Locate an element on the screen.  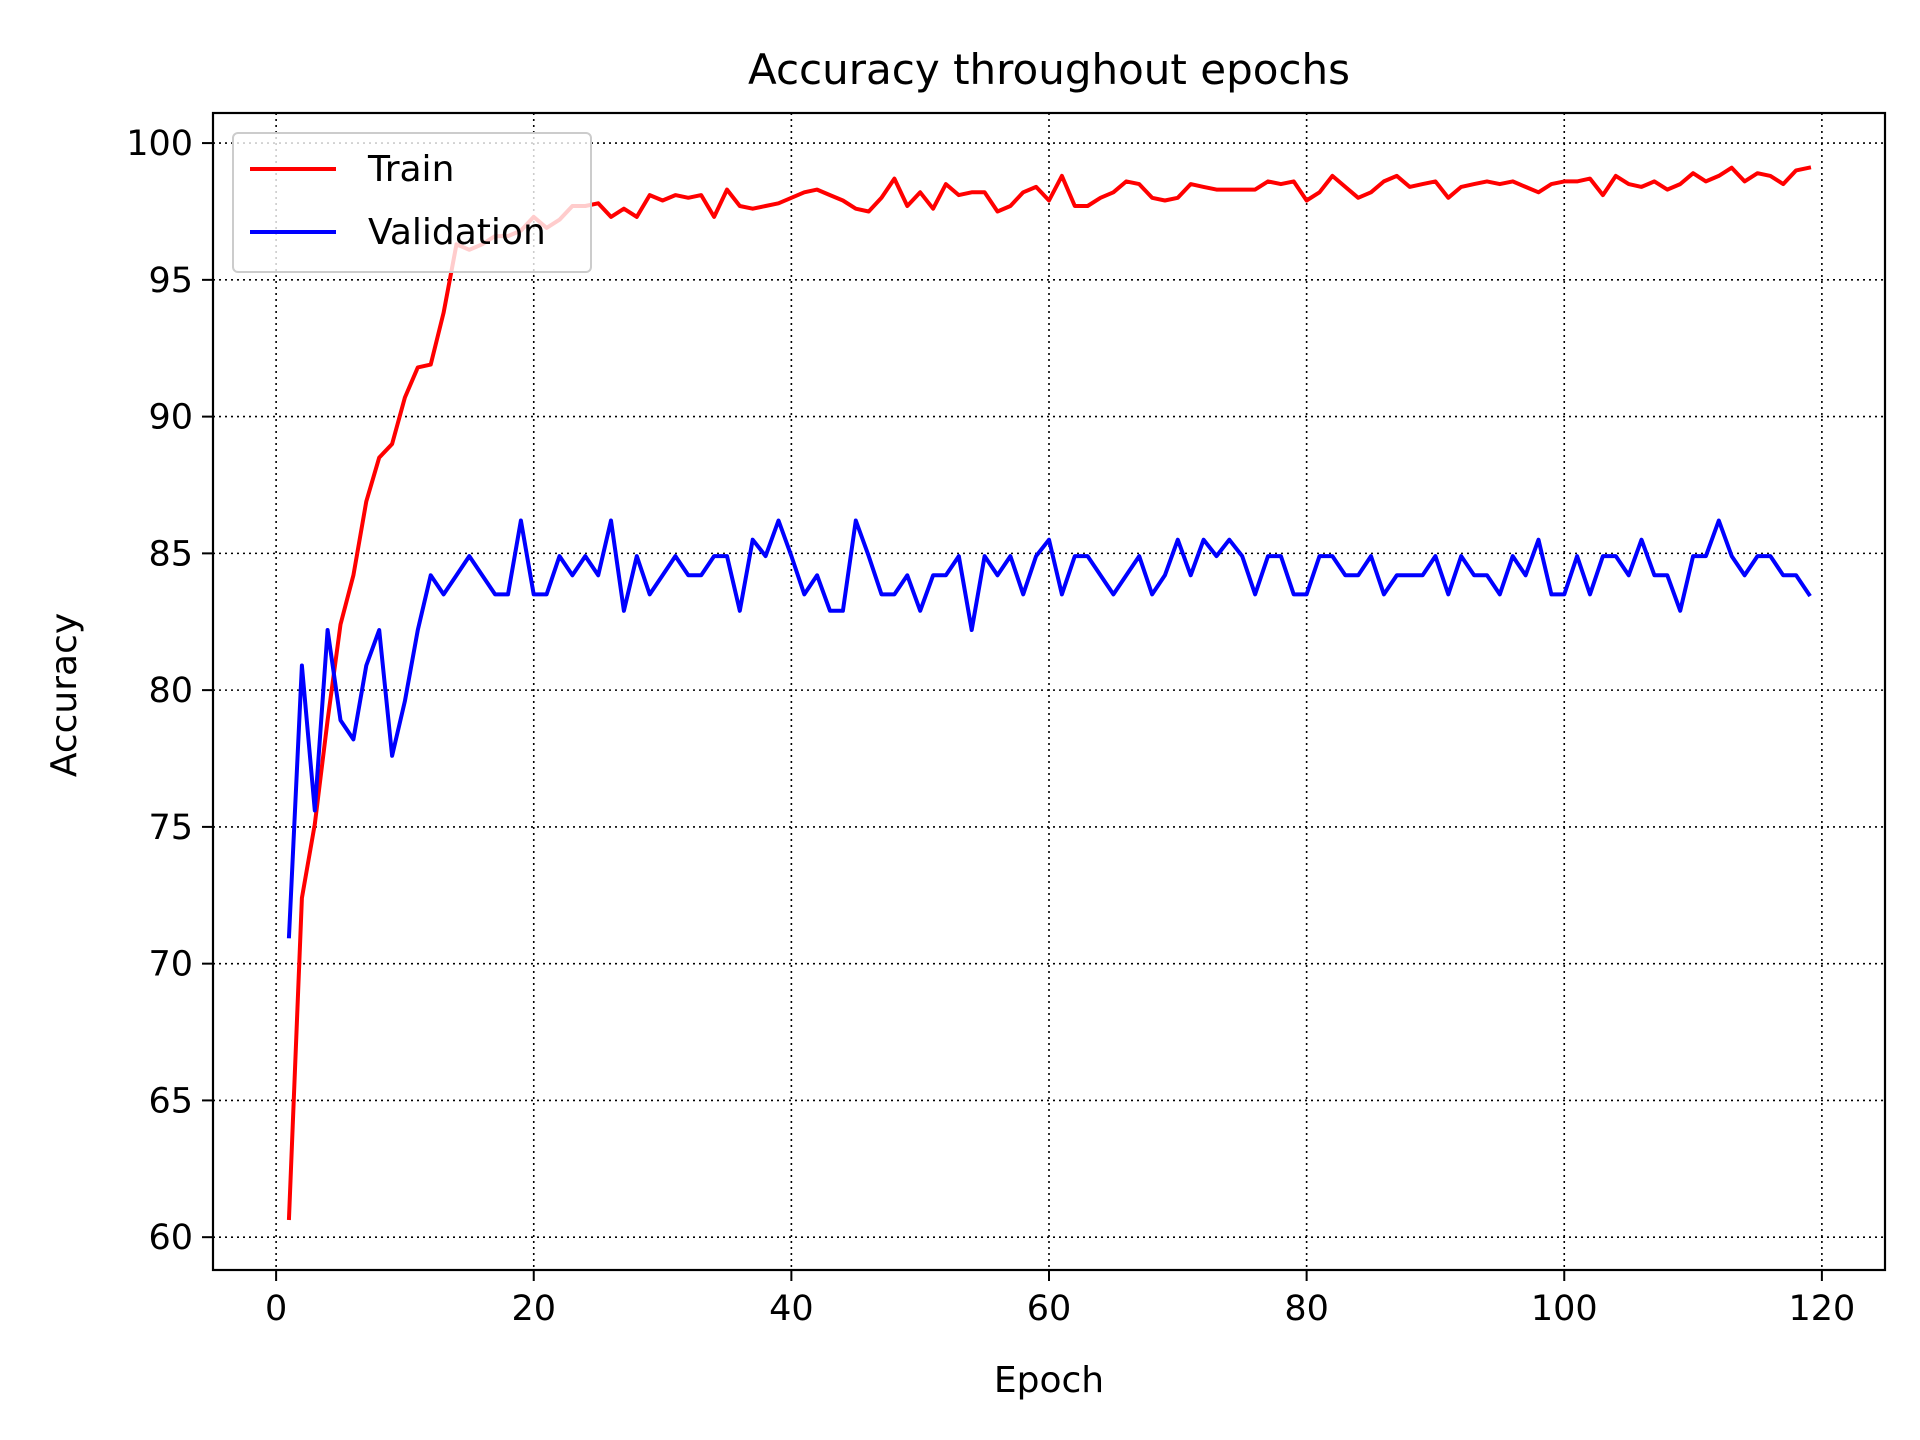
y-tick-label: 75 is located at coordinates (170, 828).